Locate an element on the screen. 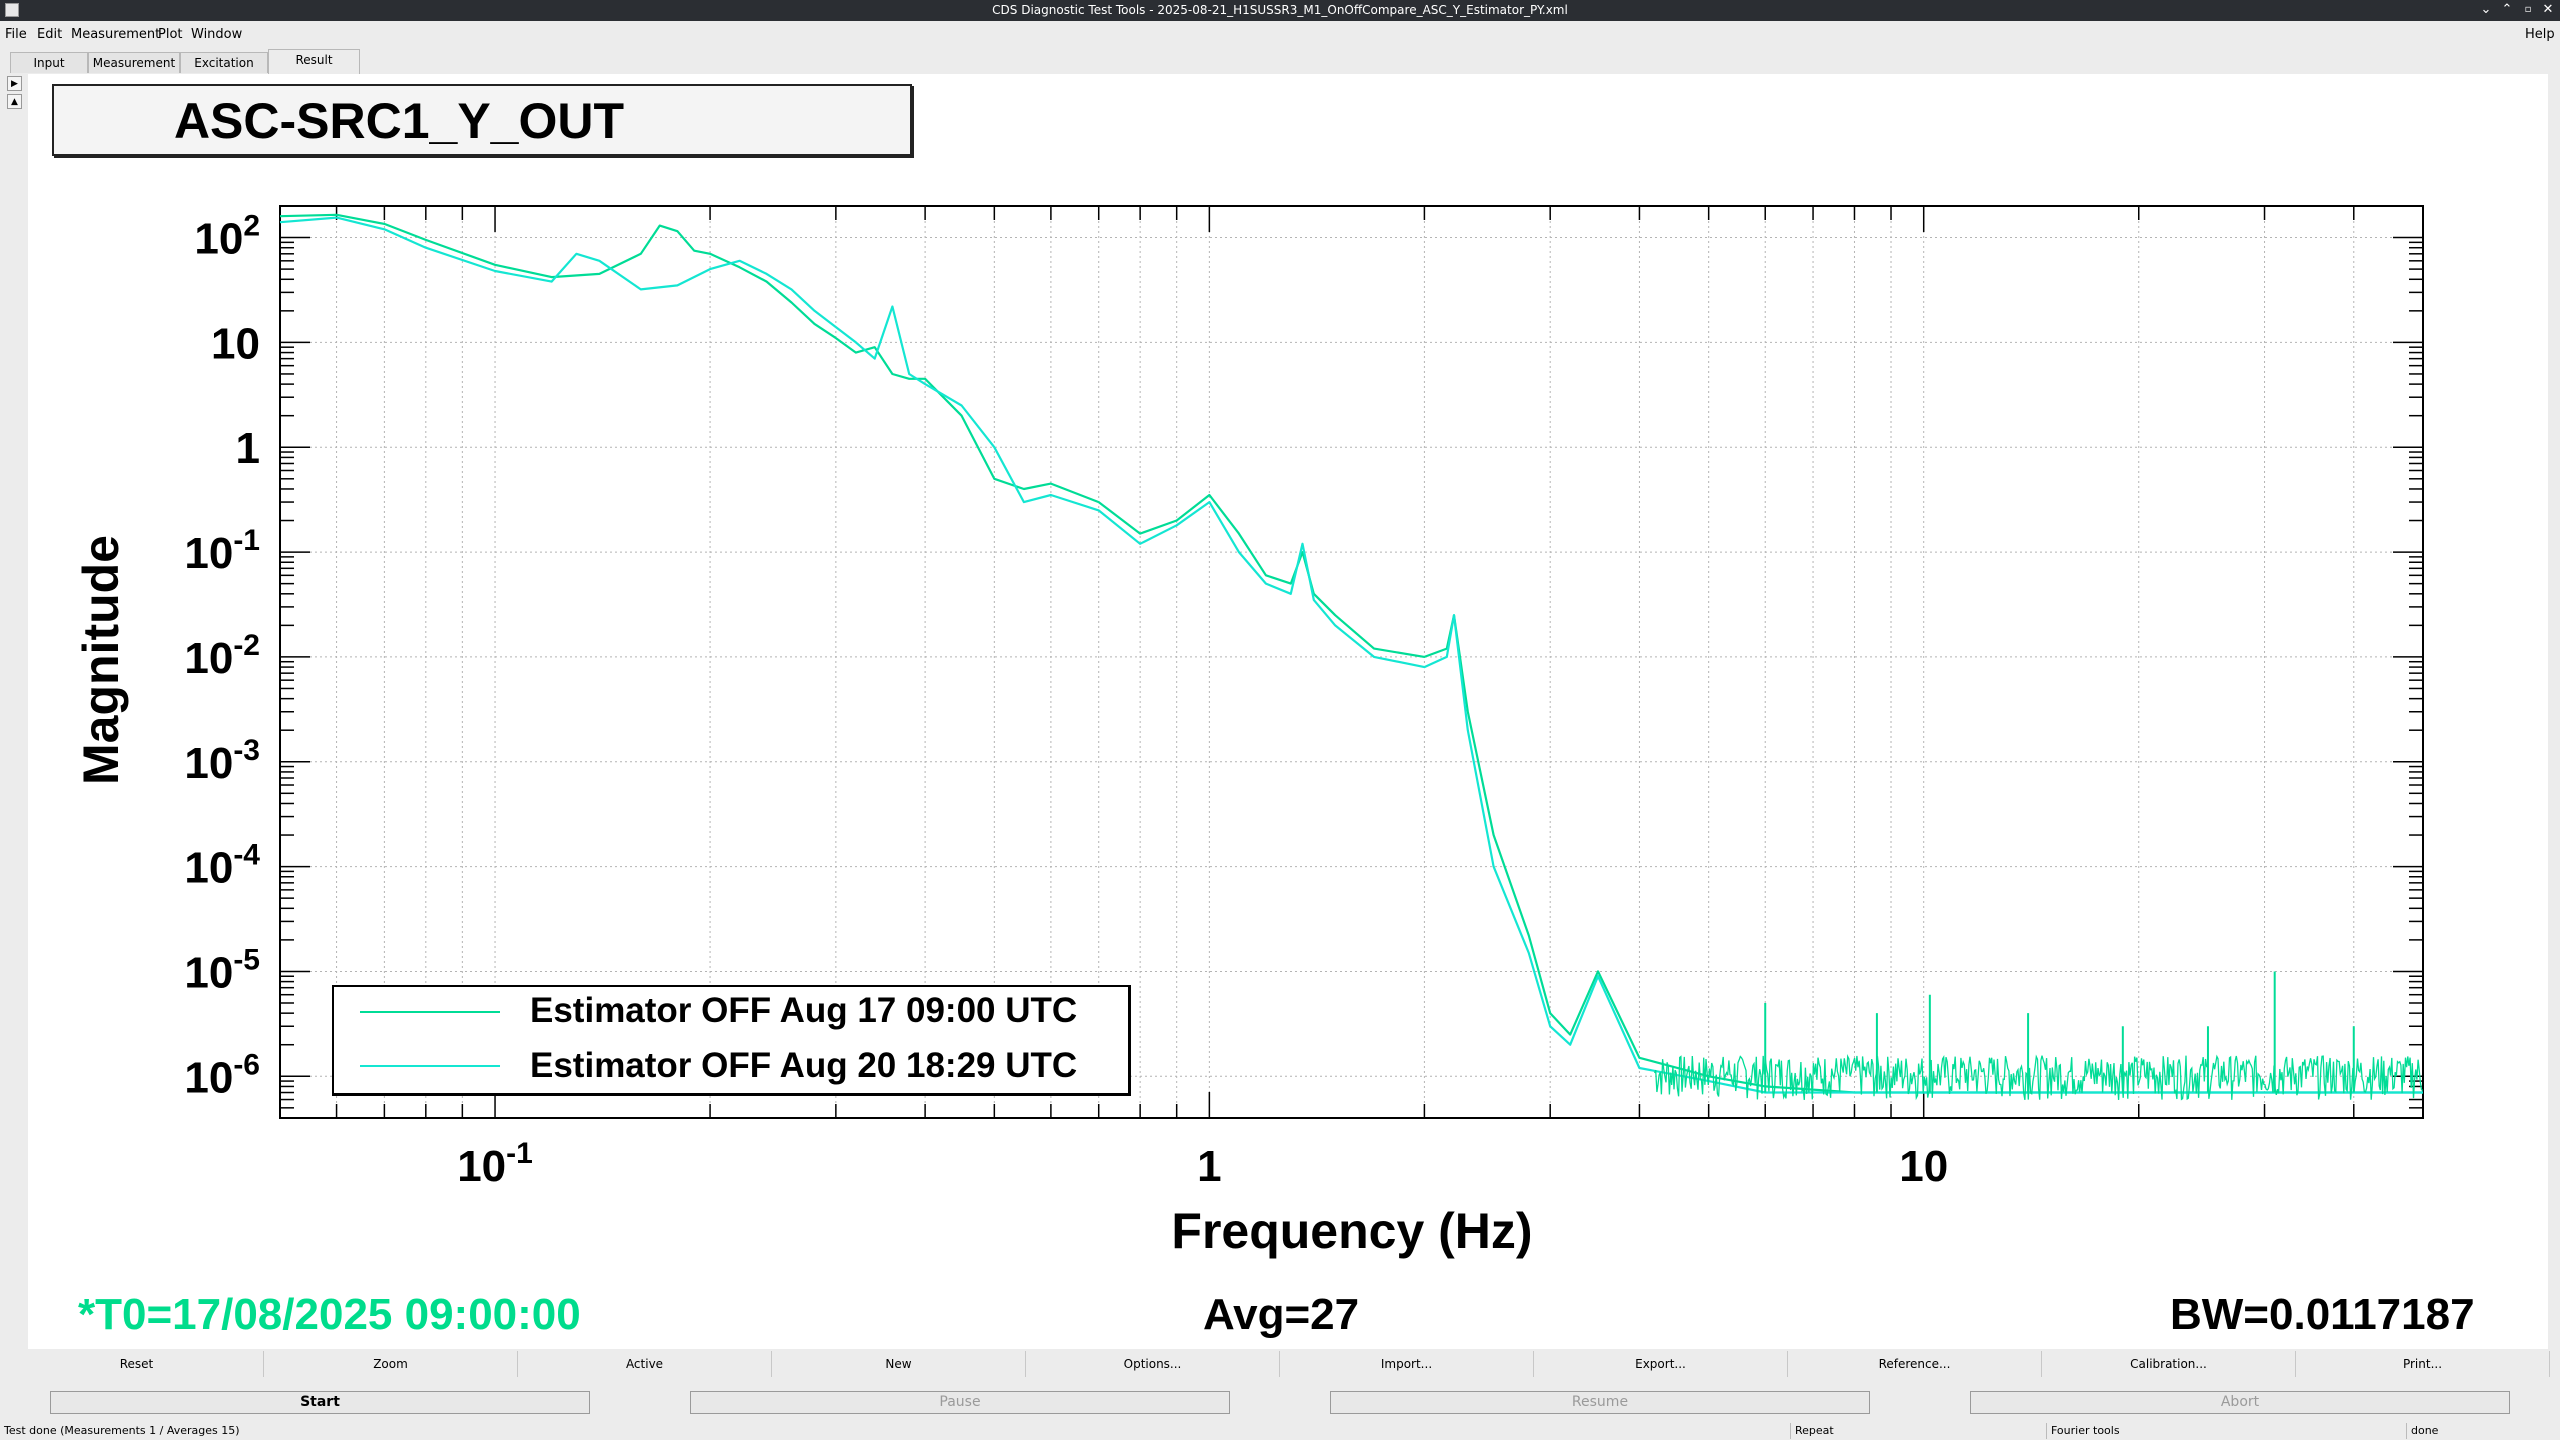 Image resolution: width=2560 pixels, height=1440 pixels. noise-floor-trace is located at coordinates (2038, 1077).